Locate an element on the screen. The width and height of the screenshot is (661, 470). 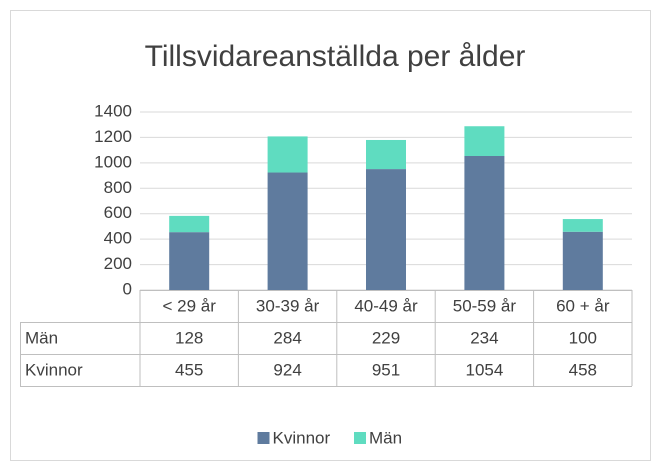
table-value: 458 is located at coordinates (583, 369).